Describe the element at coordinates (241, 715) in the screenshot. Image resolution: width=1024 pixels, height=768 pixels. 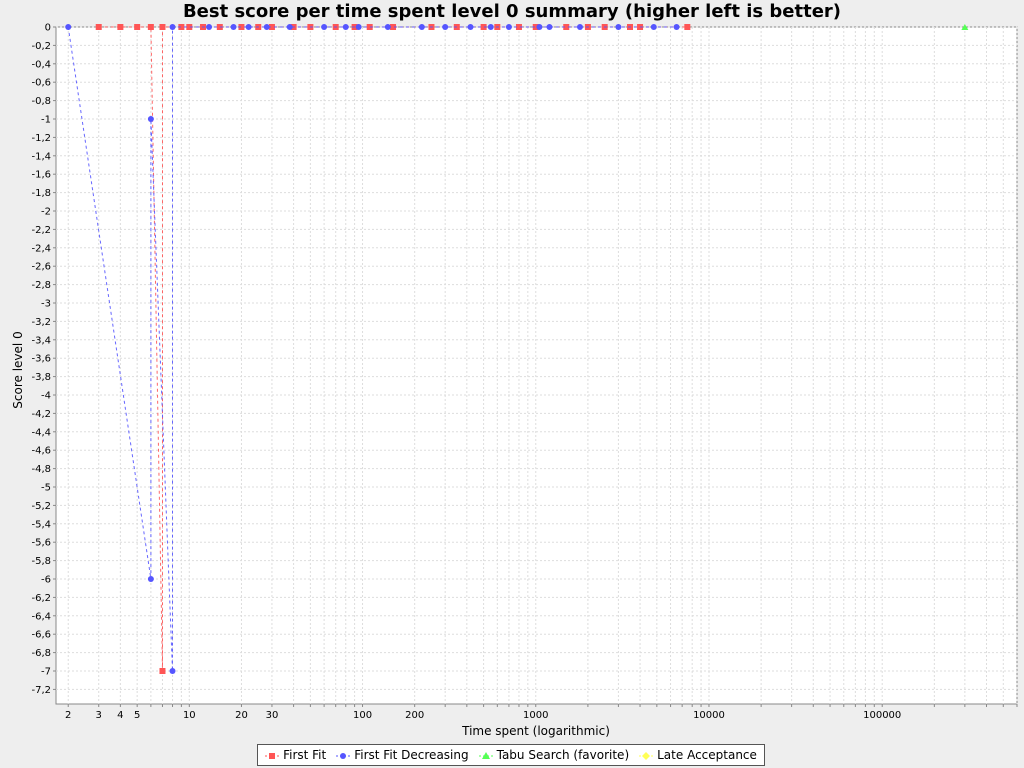
I see `x-tick-label: 20` at that location.